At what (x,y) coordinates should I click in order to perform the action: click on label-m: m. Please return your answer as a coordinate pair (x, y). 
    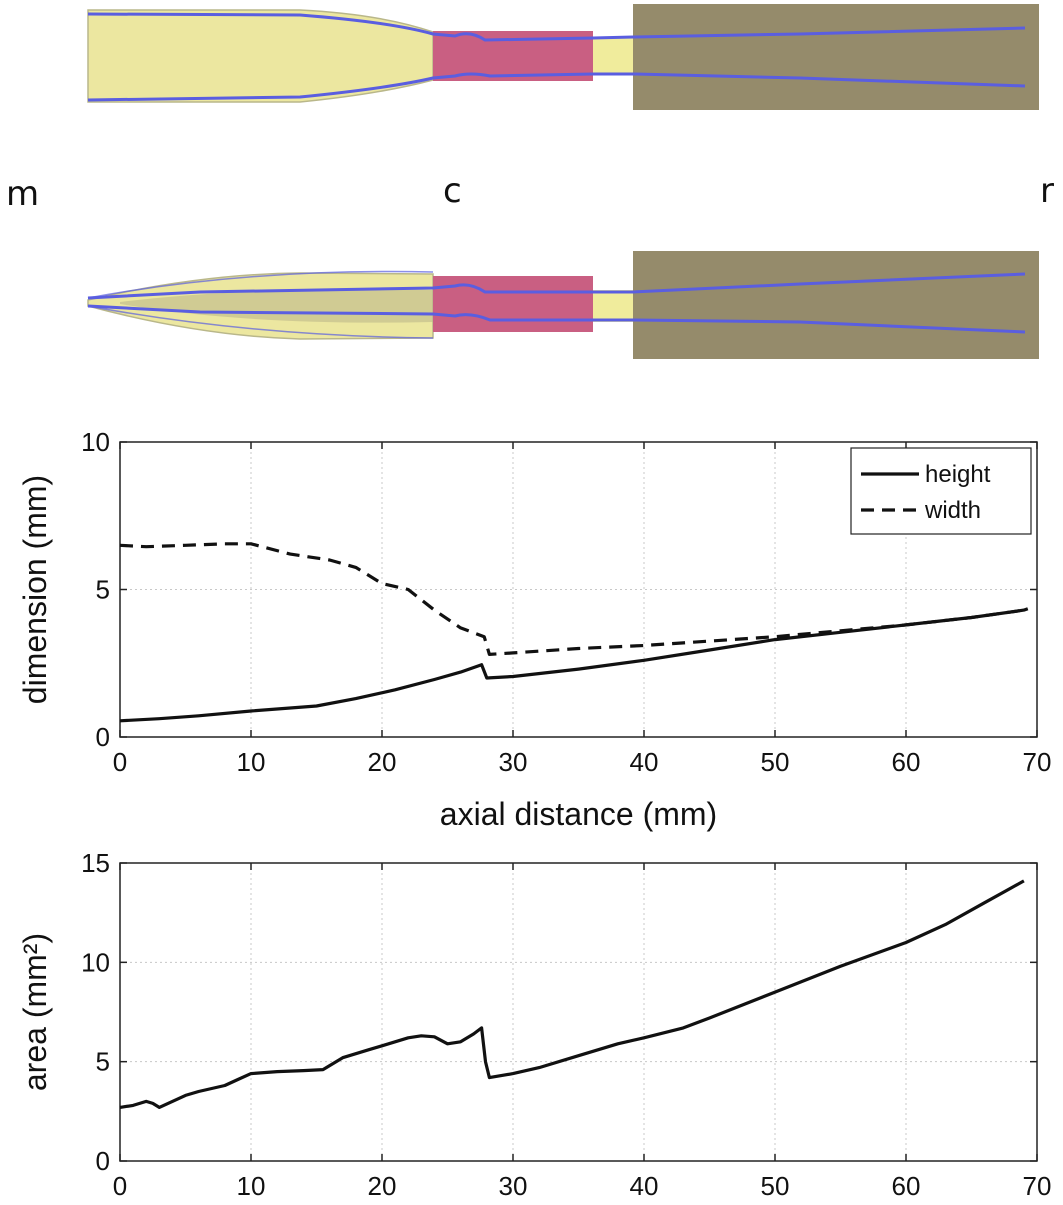
    Looking at the image, I should click on (22, 194).